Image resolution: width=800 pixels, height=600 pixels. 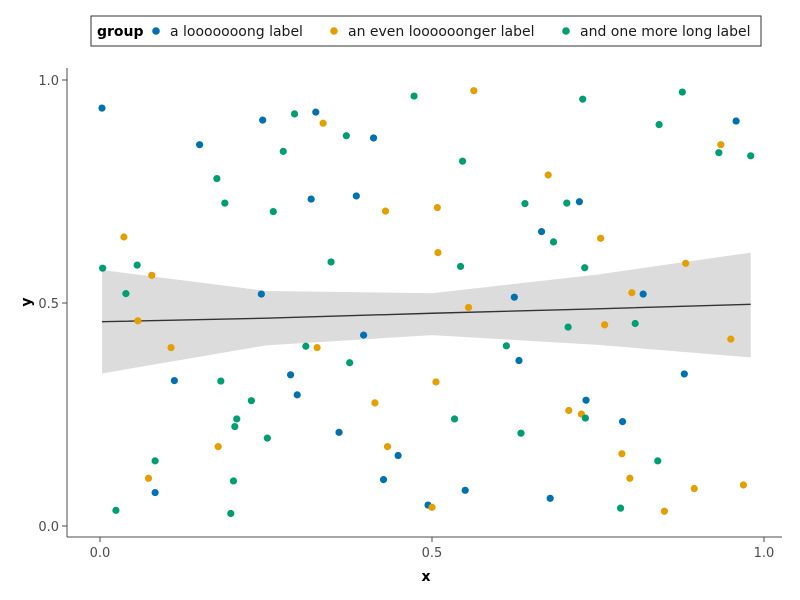 What do you see at coordinates (764, 553) in the screenshot?
I see `x-tick-label: 1.0` at bounding box center [764, 553].